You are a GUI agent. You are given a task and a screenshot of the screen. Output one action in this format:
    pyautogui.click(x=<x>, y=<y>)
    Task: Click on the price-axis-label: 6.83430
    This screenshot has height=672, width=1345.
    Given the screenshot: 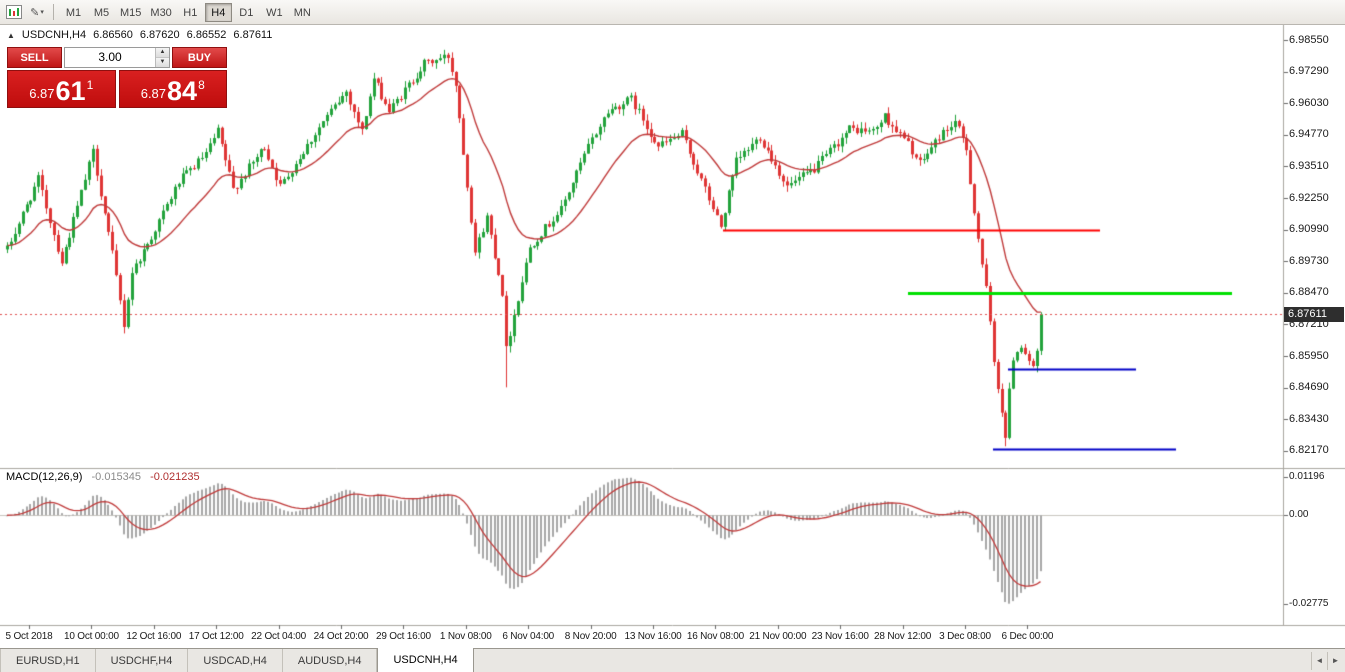 What is the action you would take?
    pyautogui.click(x=1309, y=418)
    